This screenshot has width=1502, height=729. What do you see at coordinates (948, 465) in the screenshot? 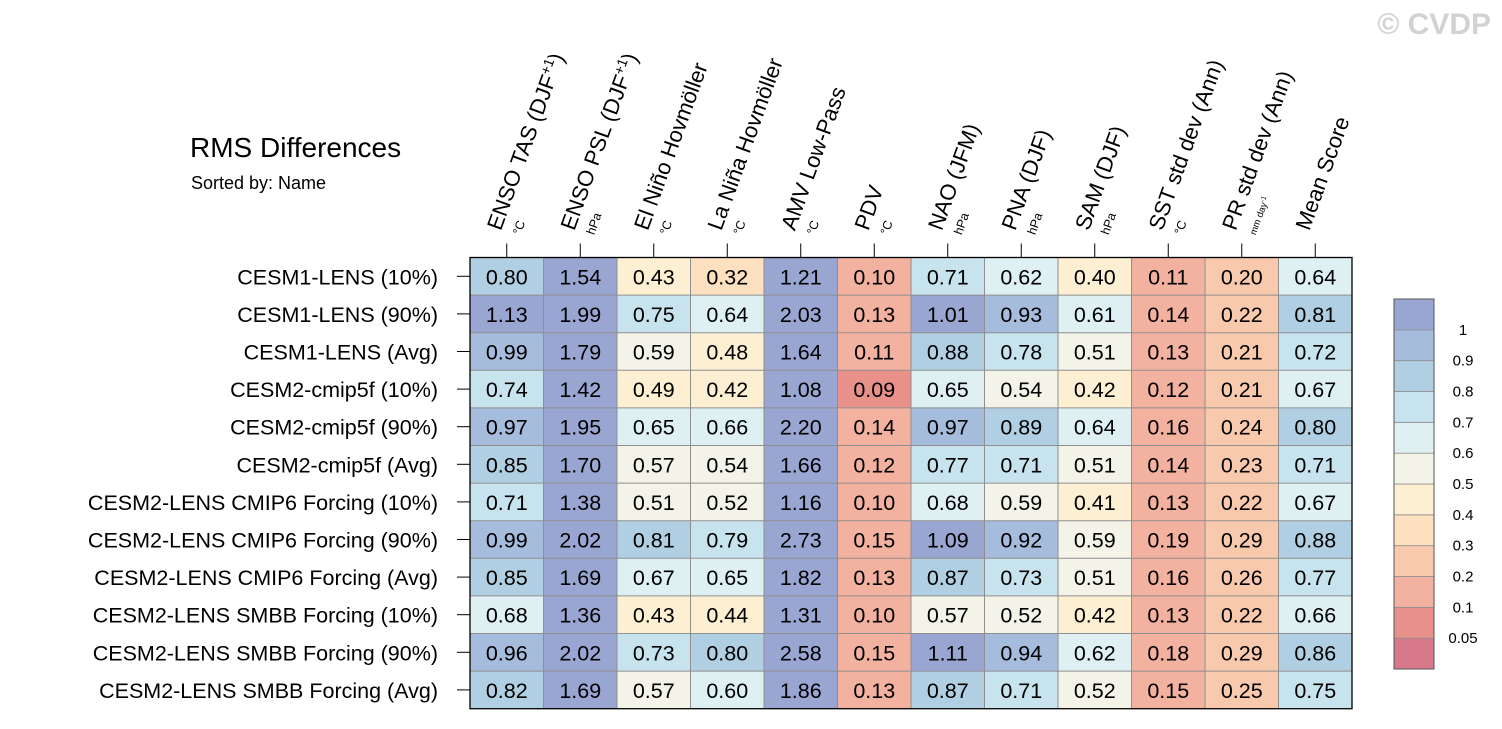
I see `cell-value: 0.77` at bounding box center [948, 465].